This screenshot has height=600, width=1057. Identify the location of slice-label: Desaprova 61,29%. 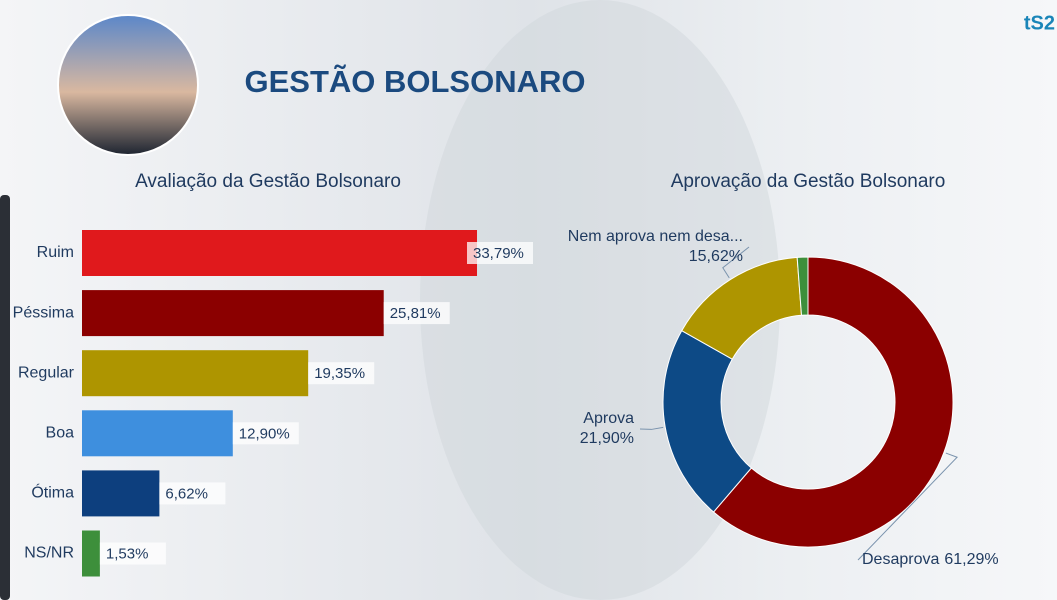
(930, 559).